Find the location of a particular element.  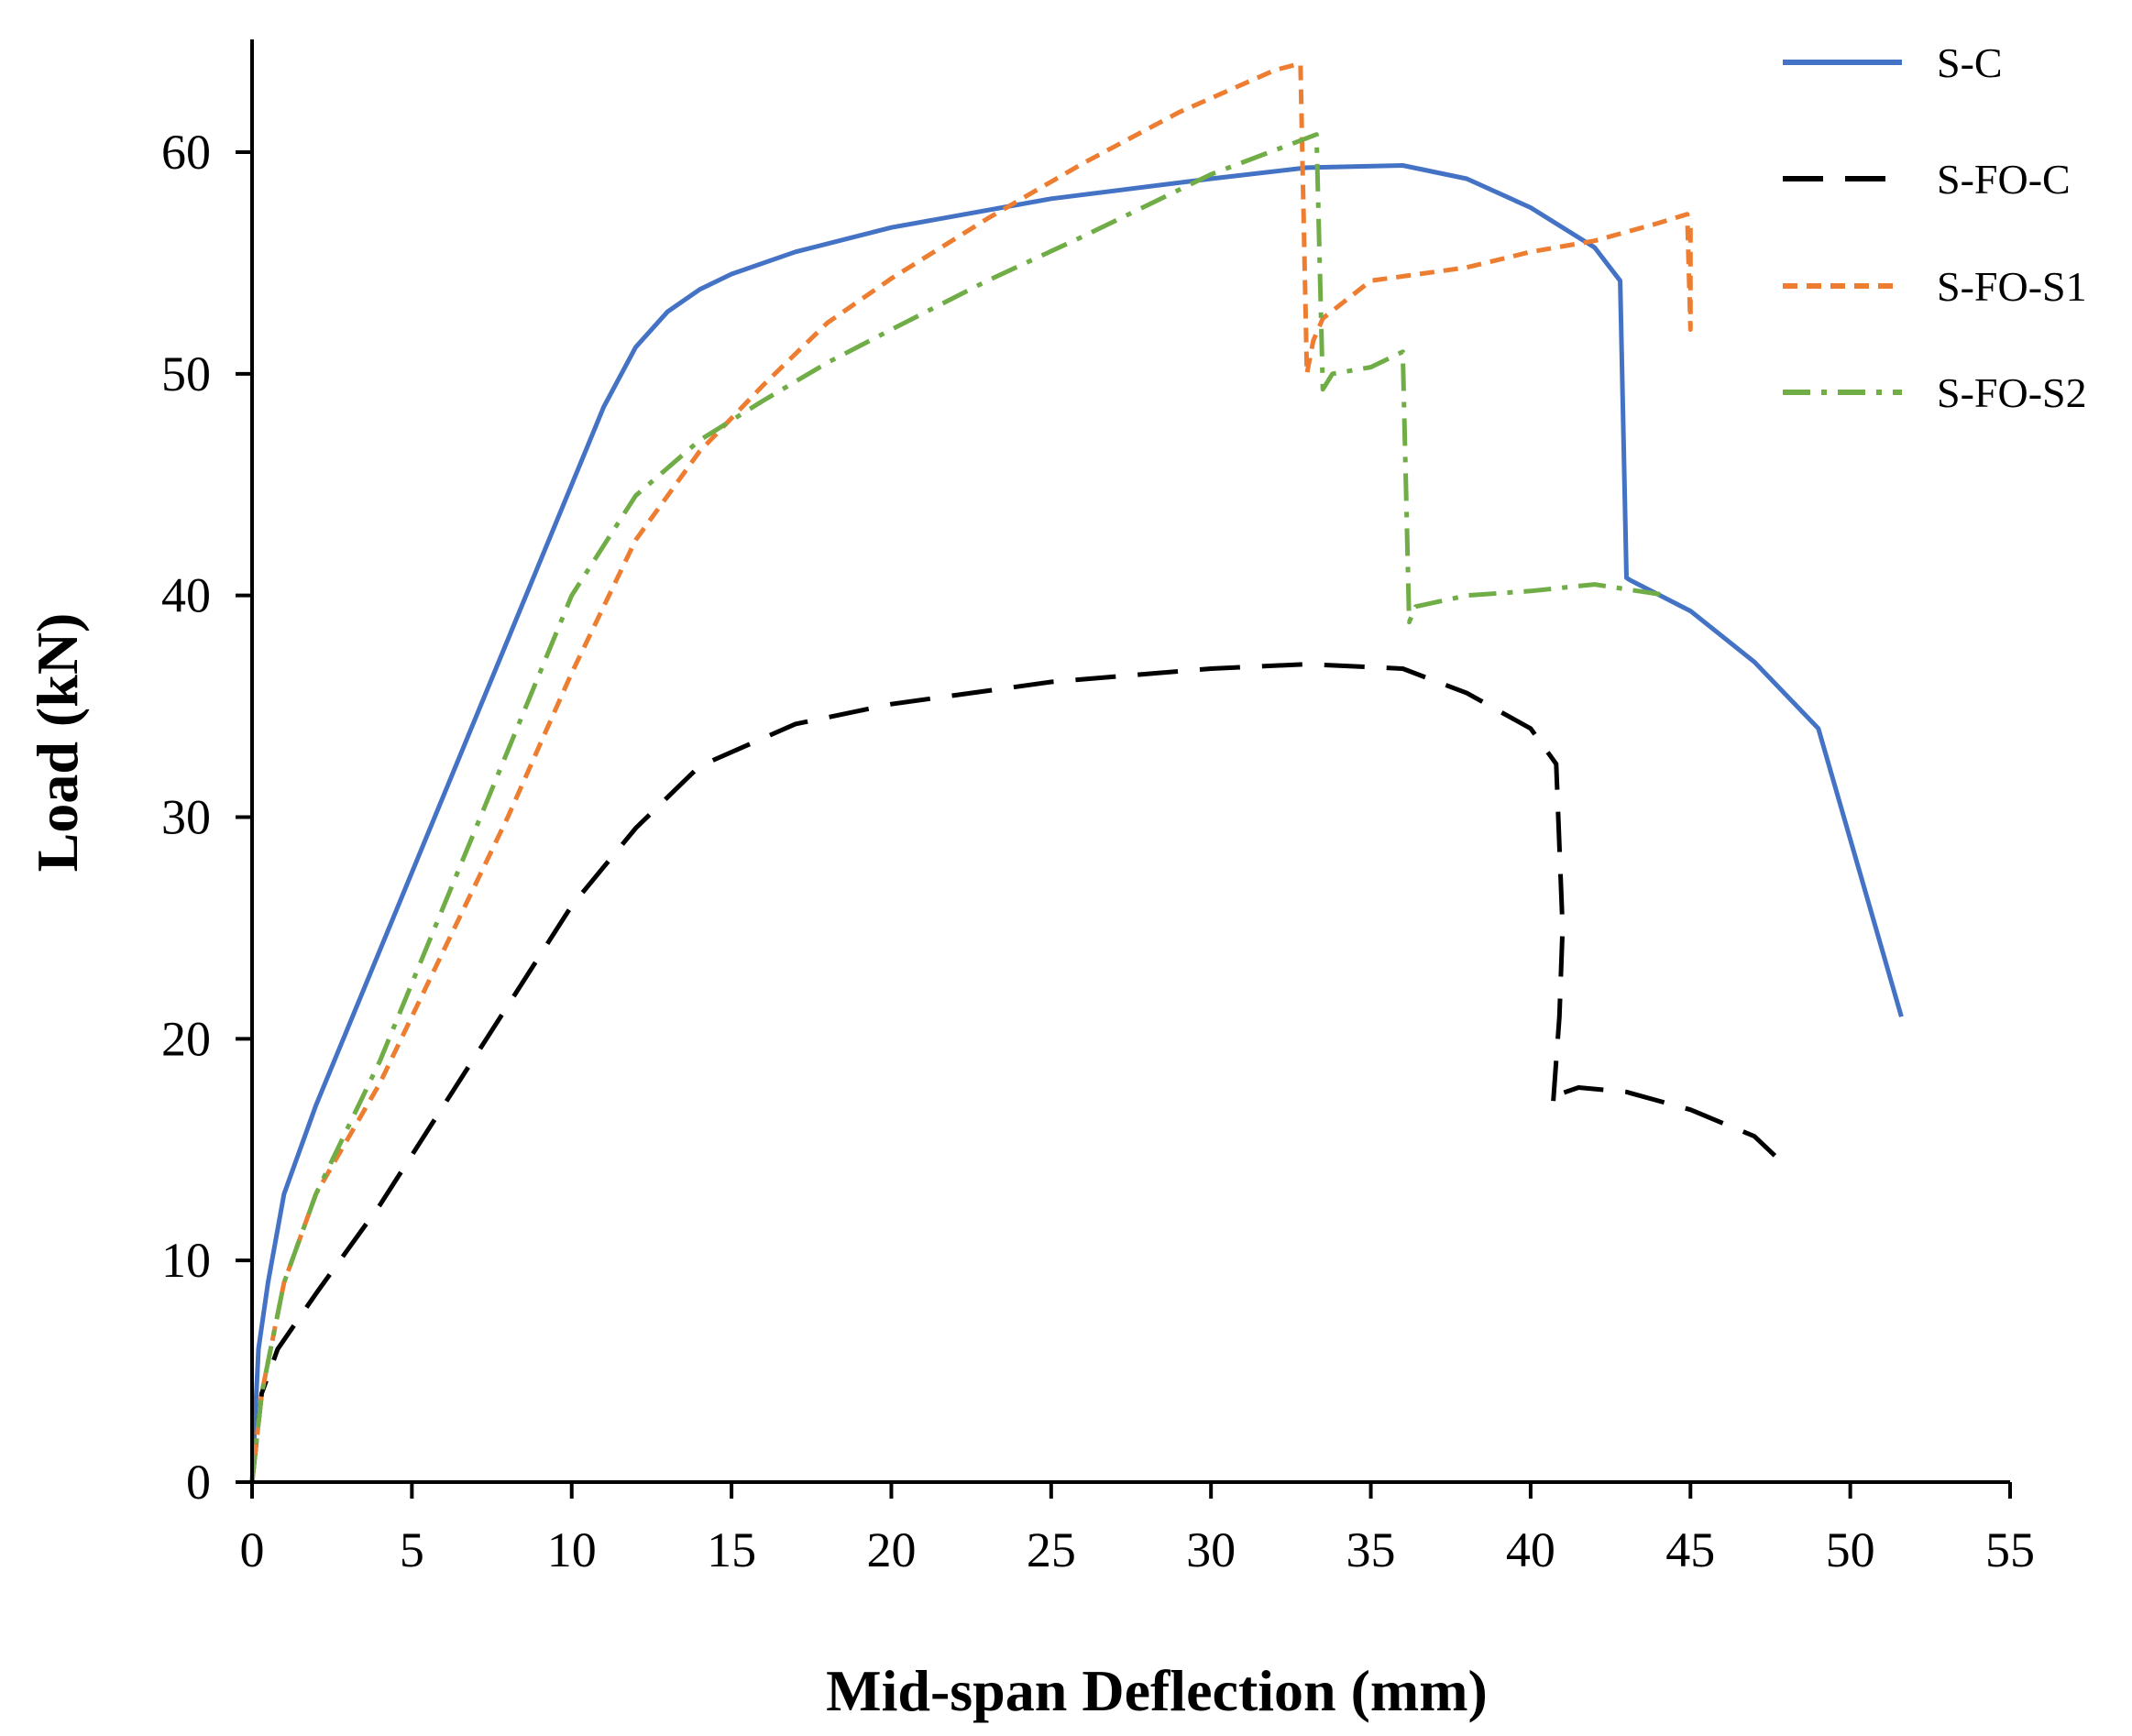

y-tick-label: 60 is located at coordinates (186, 152).